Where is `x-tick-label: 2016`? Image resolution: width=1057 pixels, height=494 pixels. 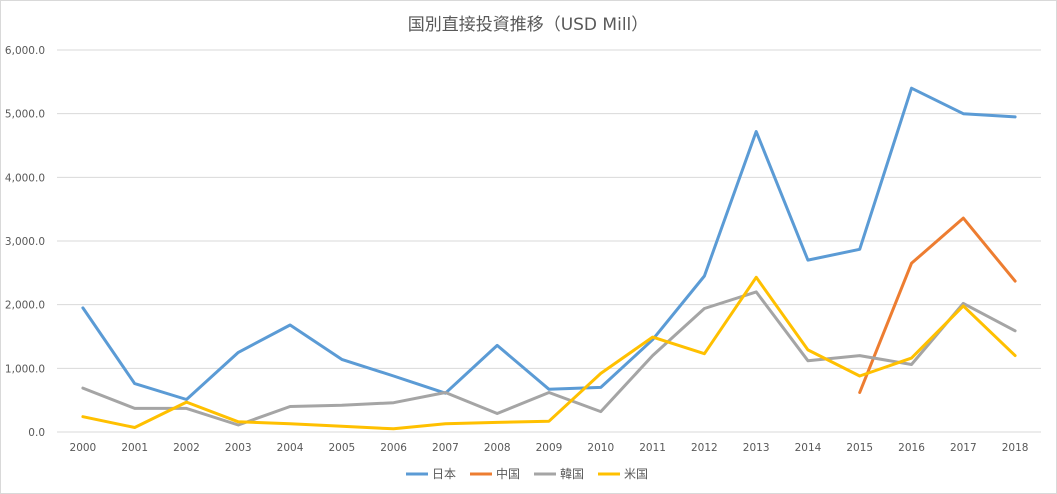 x-tick-label: 2016 is located at coordinates (911, 448).